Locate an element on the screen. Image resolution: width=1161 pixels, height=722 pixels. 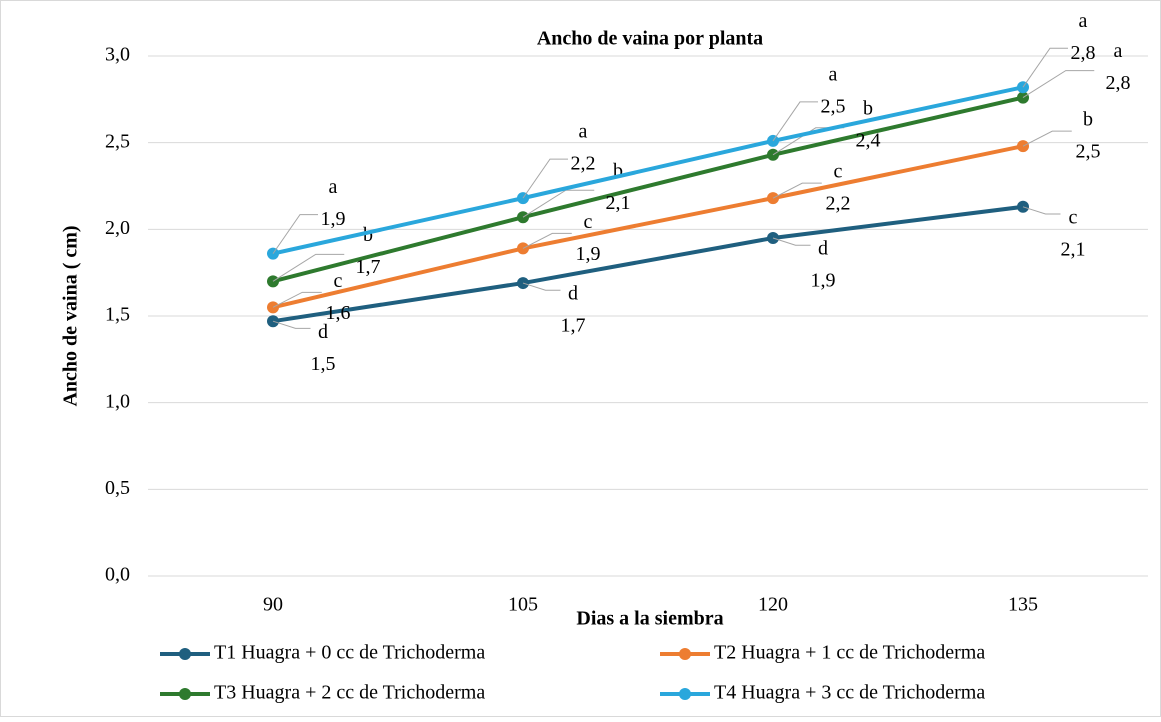
x-tick-label: 90 is located at coordinates (273, 605).